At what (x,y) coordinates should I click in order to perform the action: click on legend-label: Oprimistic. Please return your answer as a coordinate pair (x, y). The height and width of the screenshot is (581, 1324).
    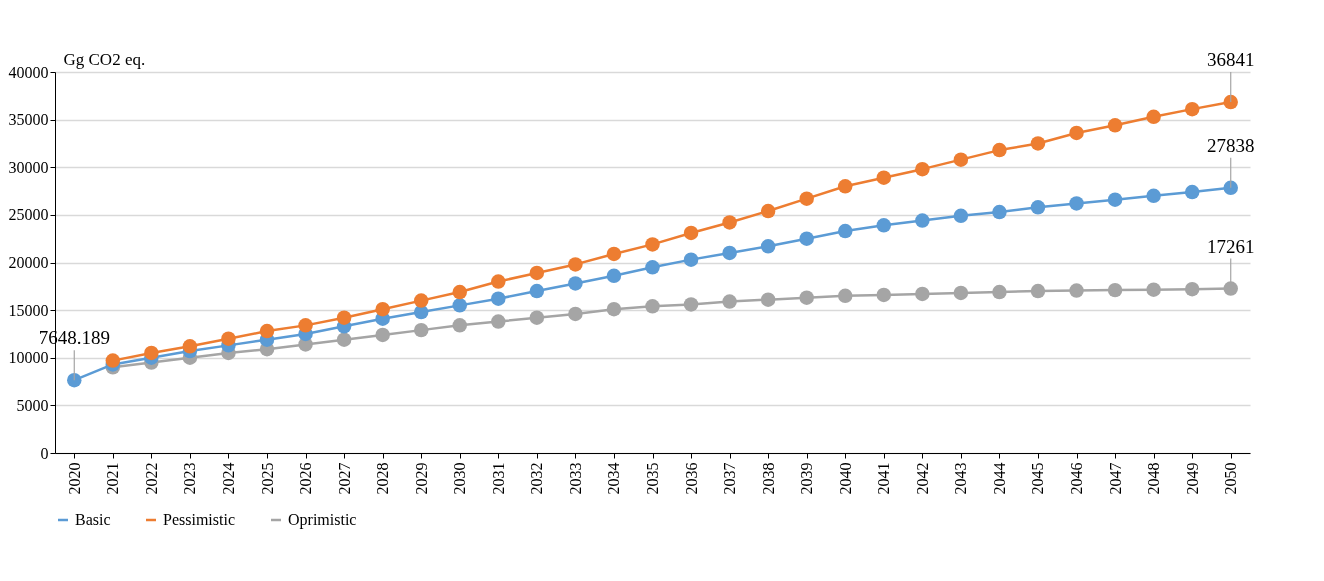
    Looking at the image, I should click on (322, 520).